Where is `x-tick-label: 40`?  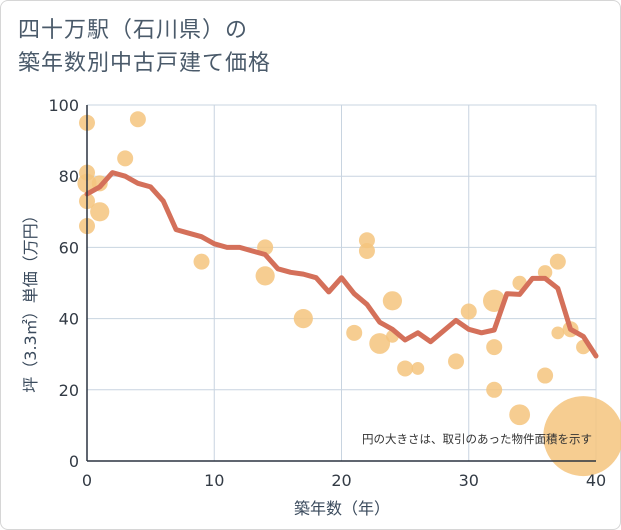 x-tick-label: 40 is located at coordinates (596, 480).